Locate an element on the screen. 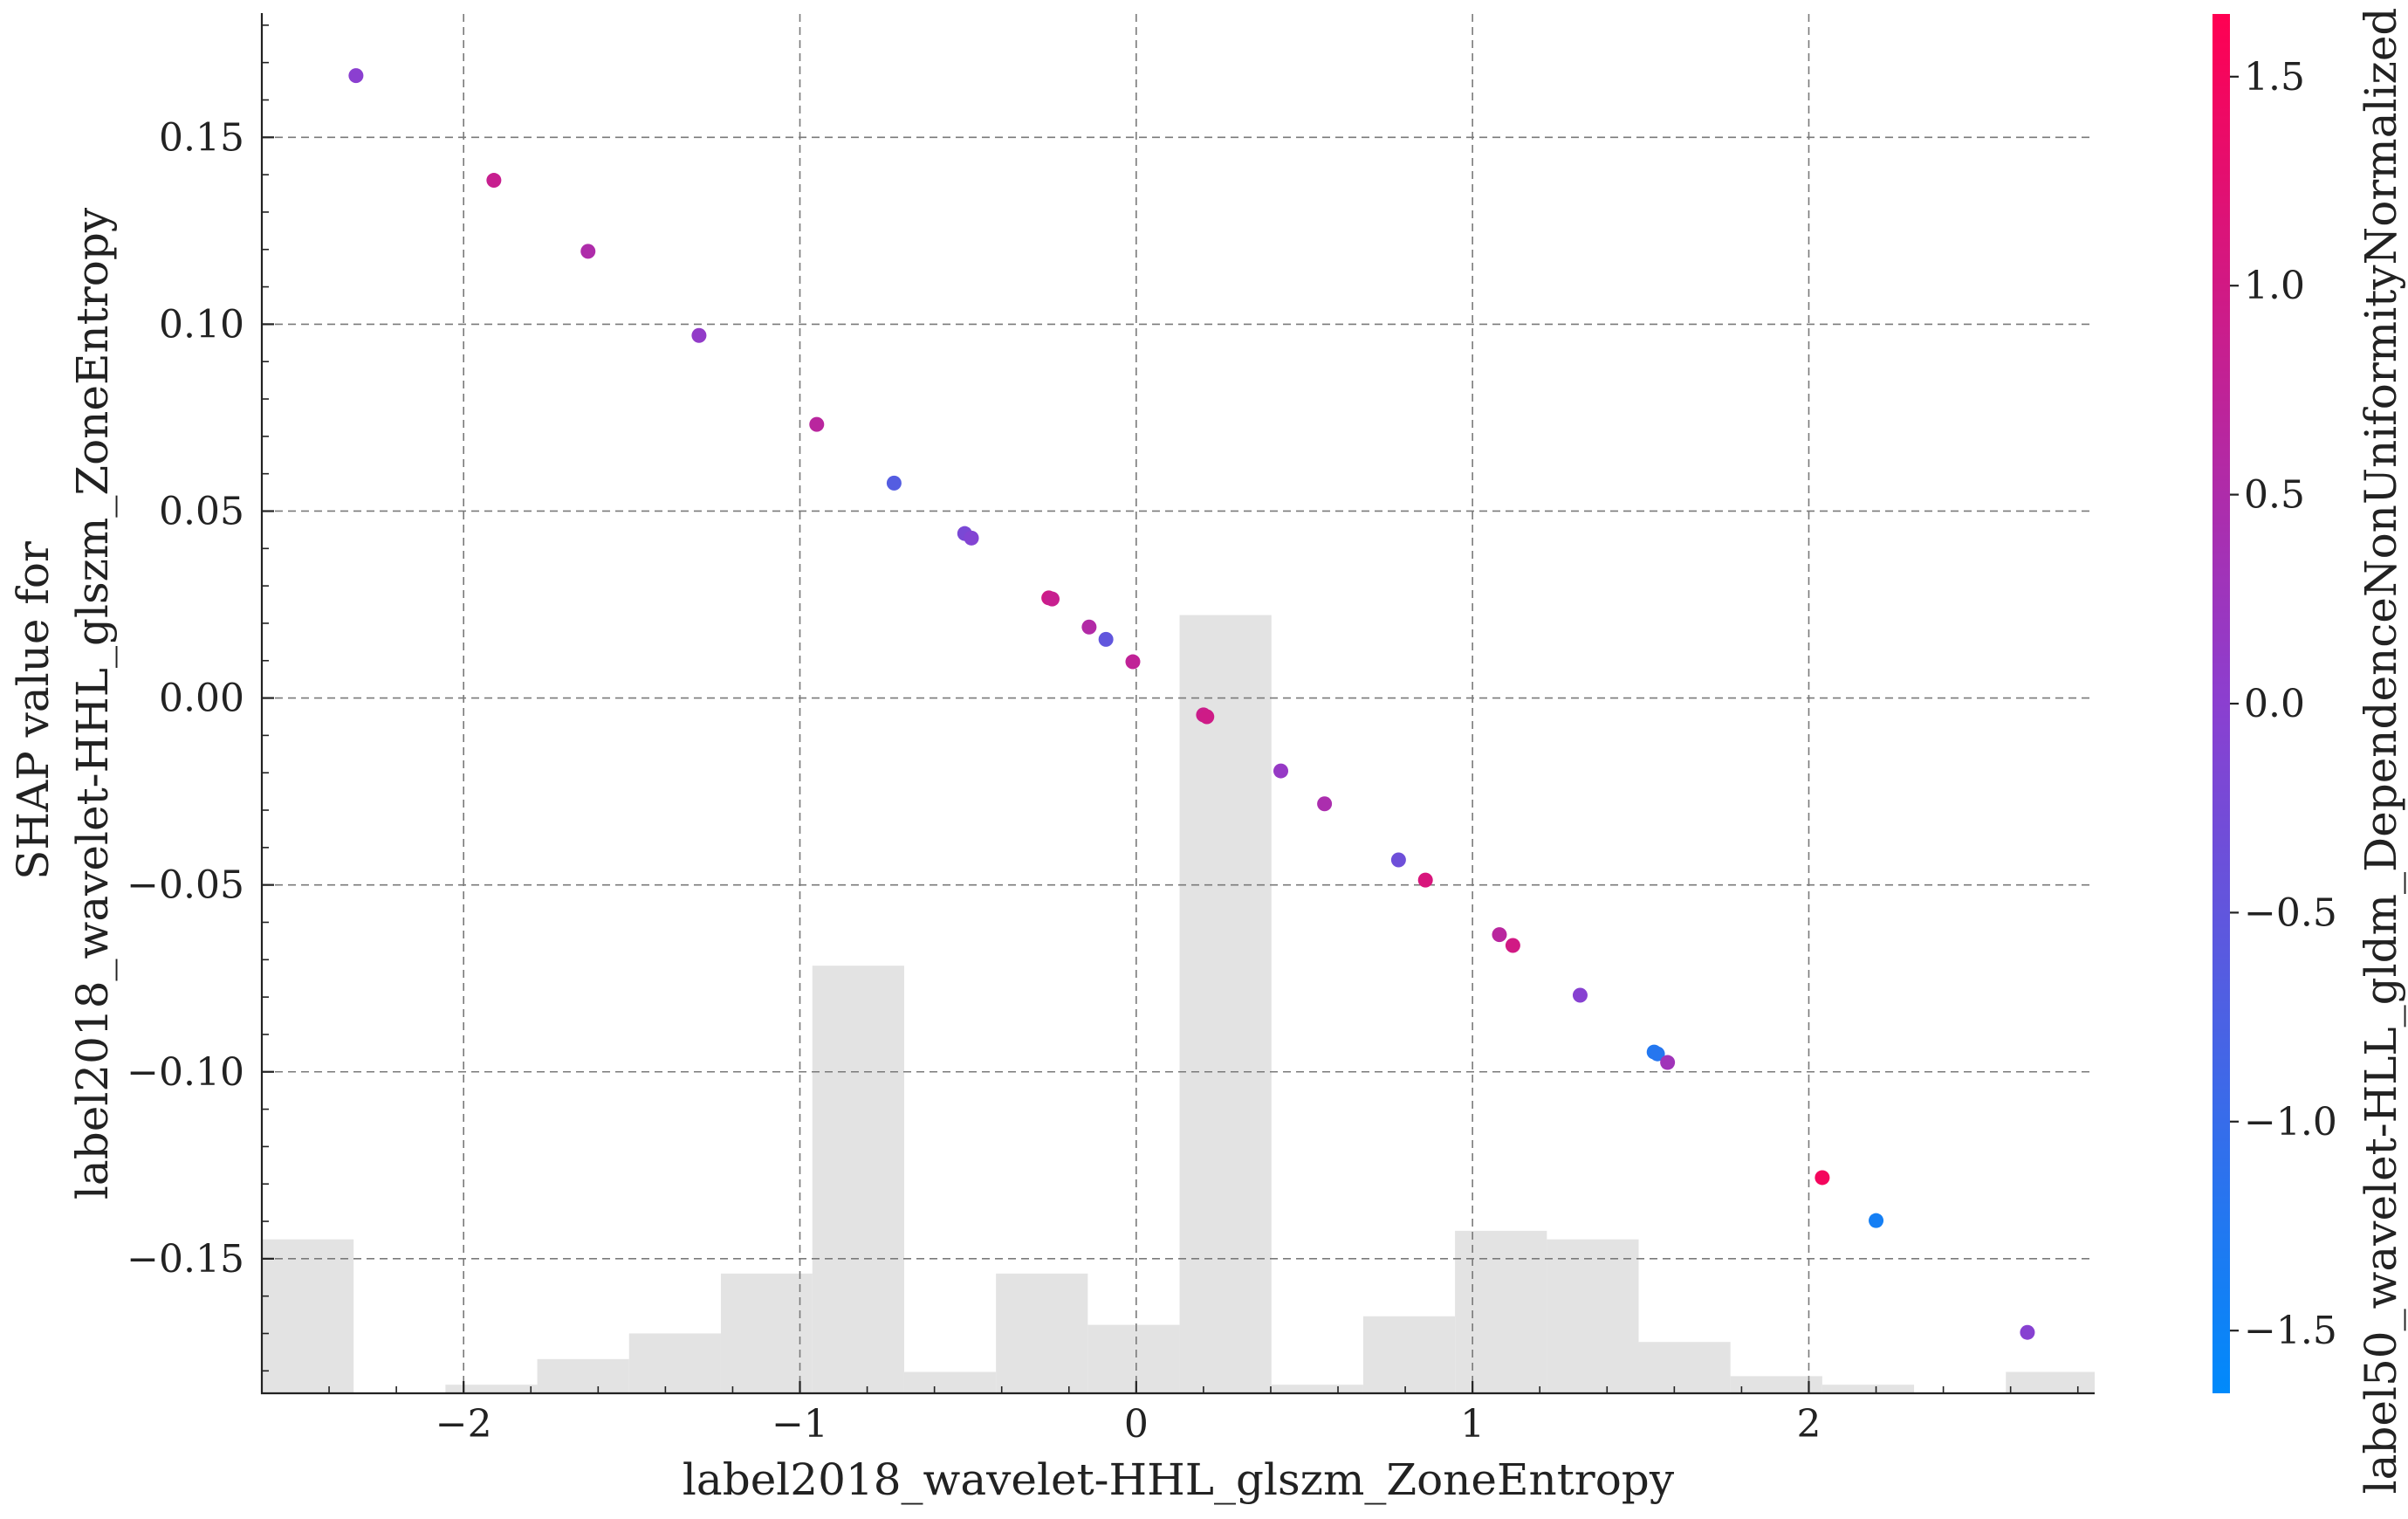 The width and height of the screenshot is (2408, 1519). y-tick-label: −0.10 is located at coordinates (185, 1072).